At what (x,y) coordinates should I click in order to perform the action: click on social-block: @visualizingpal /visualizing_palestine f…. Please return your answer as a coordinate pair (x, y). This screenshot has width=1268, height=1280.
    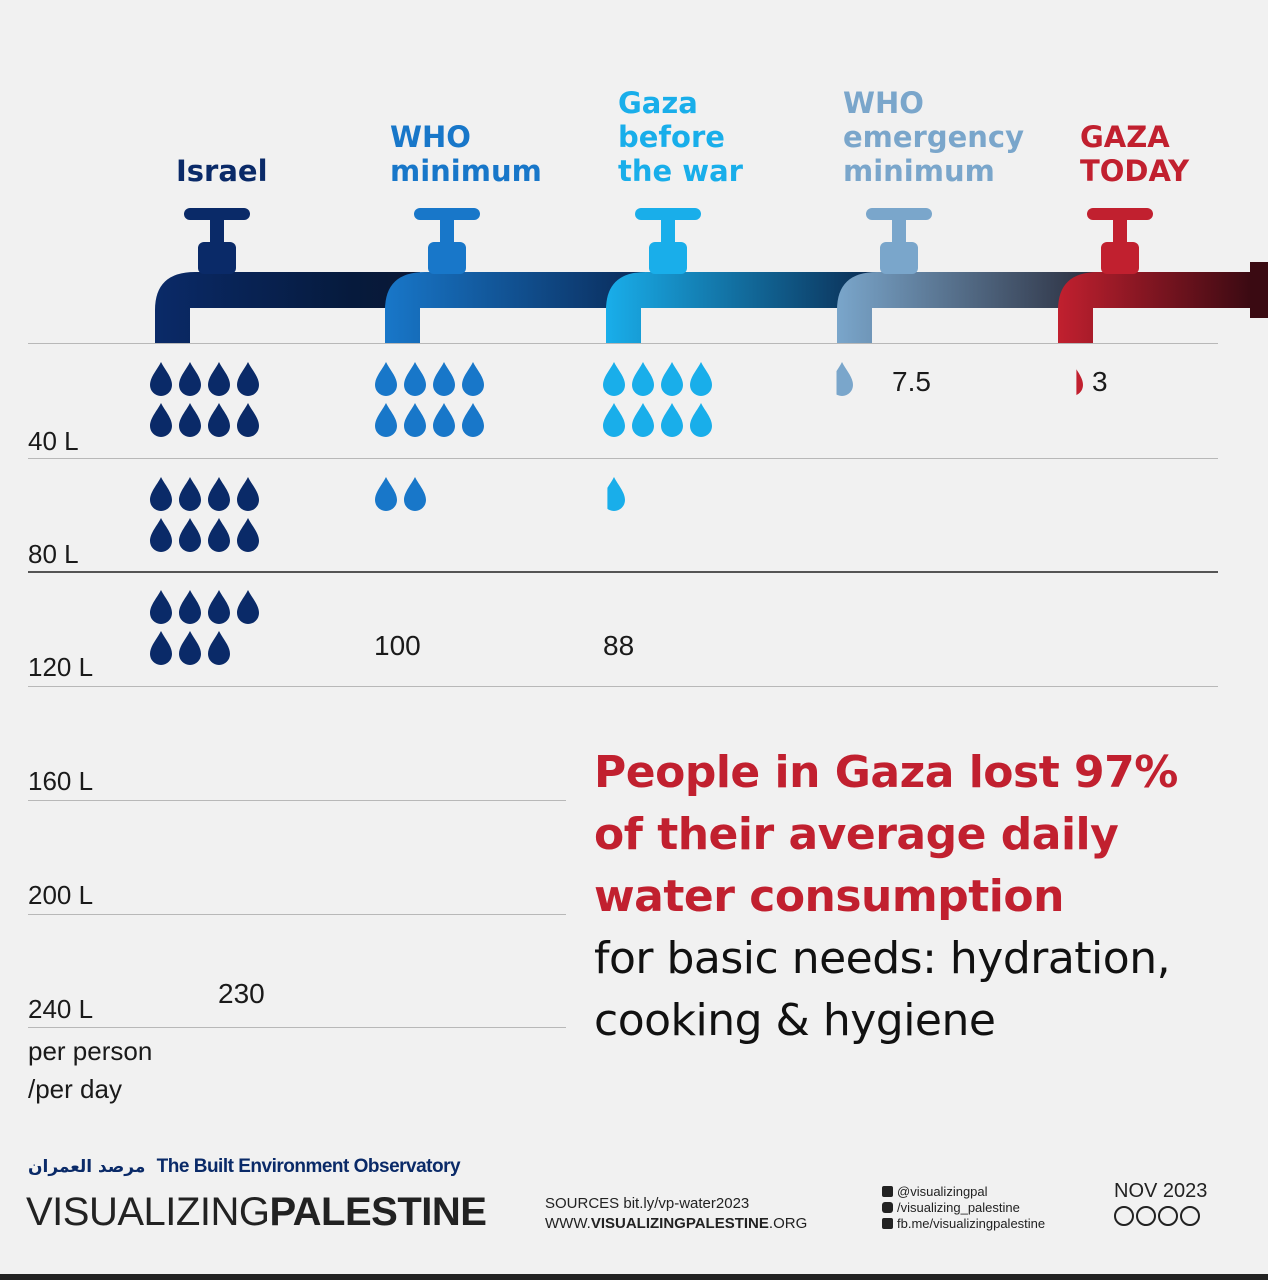
    Looking at the image, I should click on (963, 1208).